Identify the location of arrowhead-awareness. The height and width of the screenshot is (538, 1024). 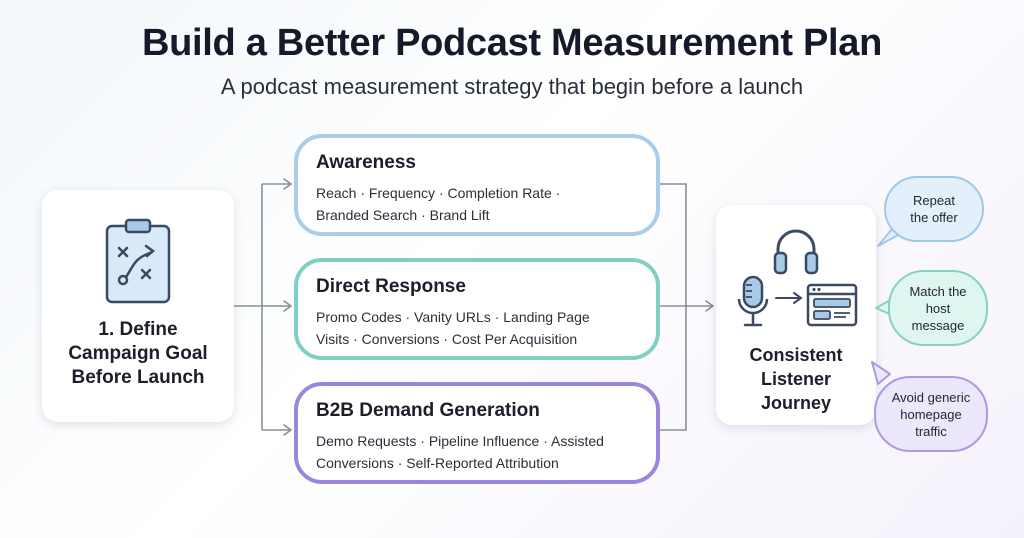
(288, 184).